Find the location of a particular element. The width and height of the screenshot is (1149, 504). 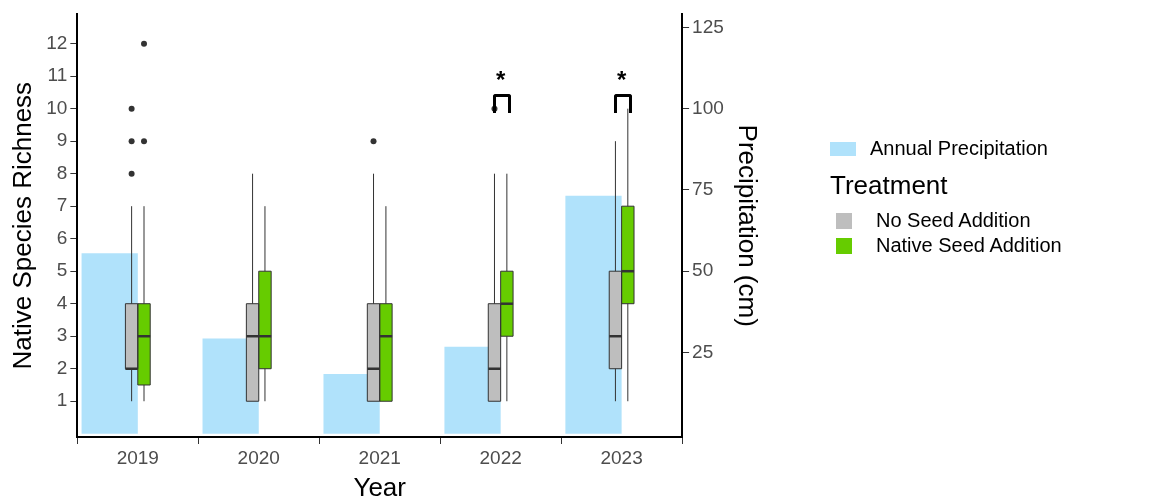

y2-tick-label: 25 is located at coordinates (703, 351).